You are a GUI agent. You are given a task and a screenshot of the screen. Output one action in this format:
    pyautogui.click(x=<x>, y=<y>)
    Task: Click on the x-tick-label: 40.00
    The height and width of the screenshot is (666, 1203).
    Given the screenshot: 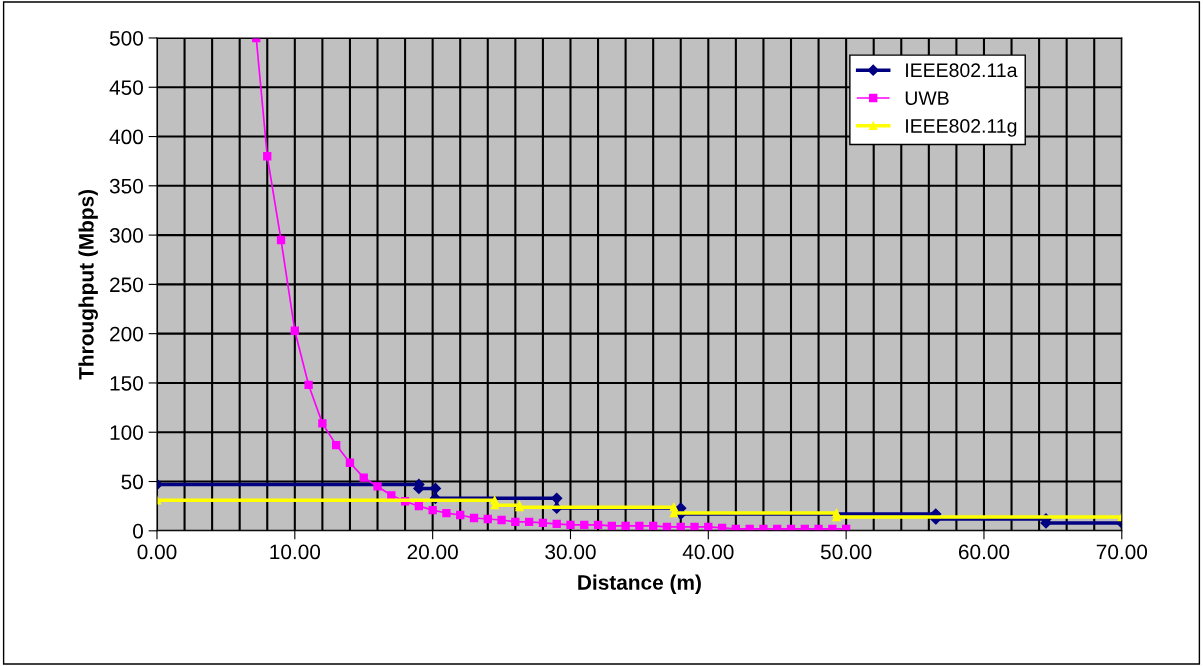 What is the action you would take?
    pyautogui.click(x=708, y=552)
    